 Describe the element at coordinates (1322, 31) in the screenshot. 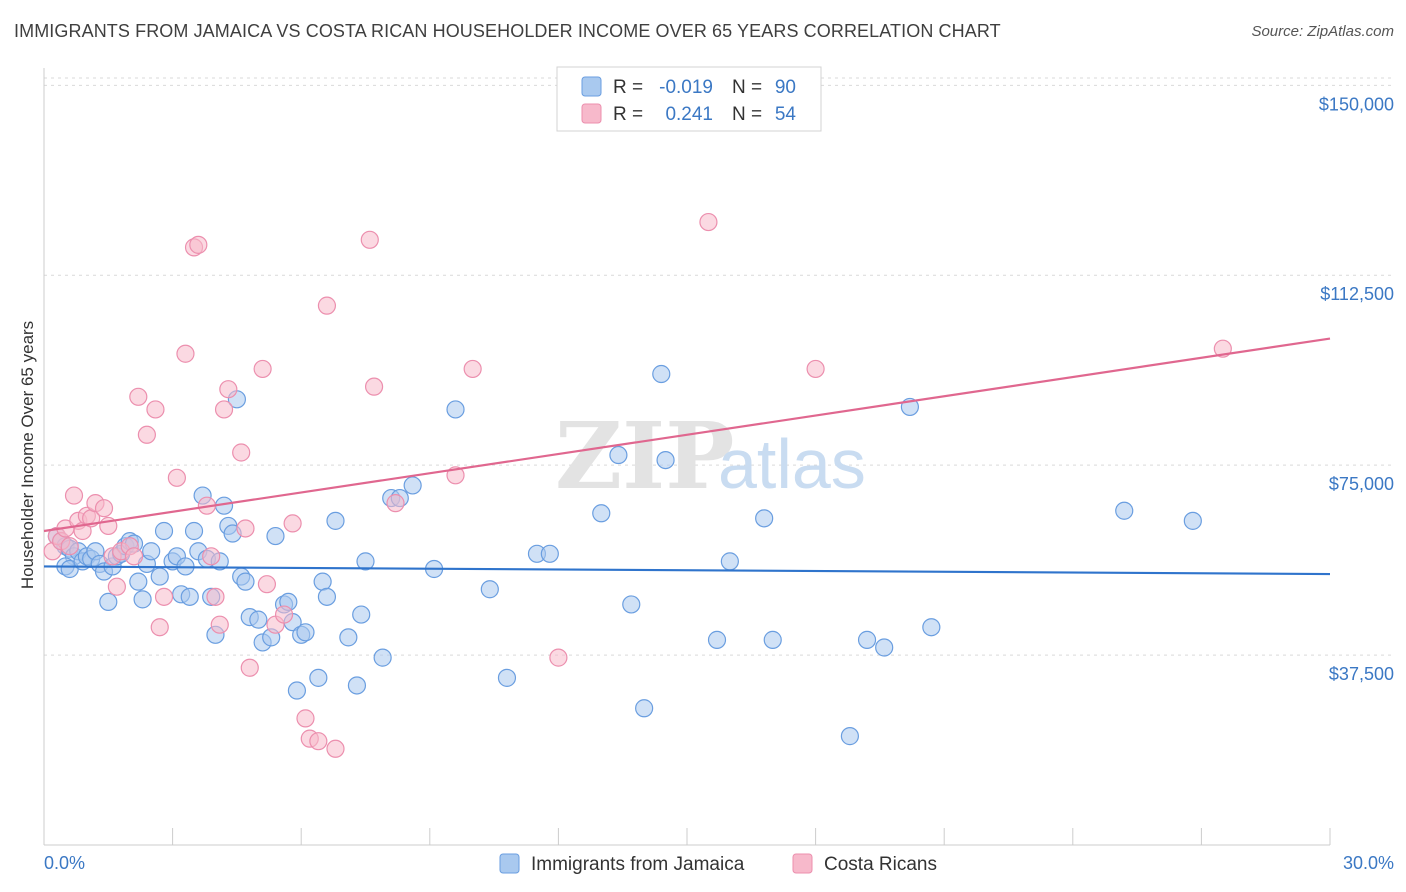

I see `source-label: Source: ZipAtlas.com` at that location.